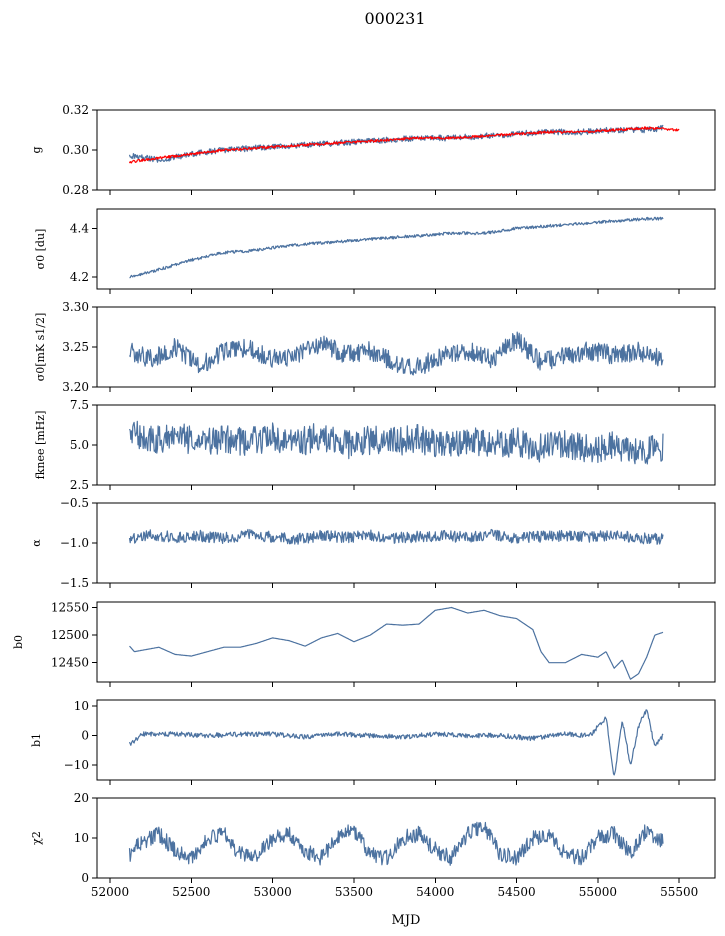 Image resolution: width=725 pixels, height=936 pixels. What do you see at coordinates (36, 543) in the screenshot?
I see `y-axis-label: α` at bounding box center [36, 543].